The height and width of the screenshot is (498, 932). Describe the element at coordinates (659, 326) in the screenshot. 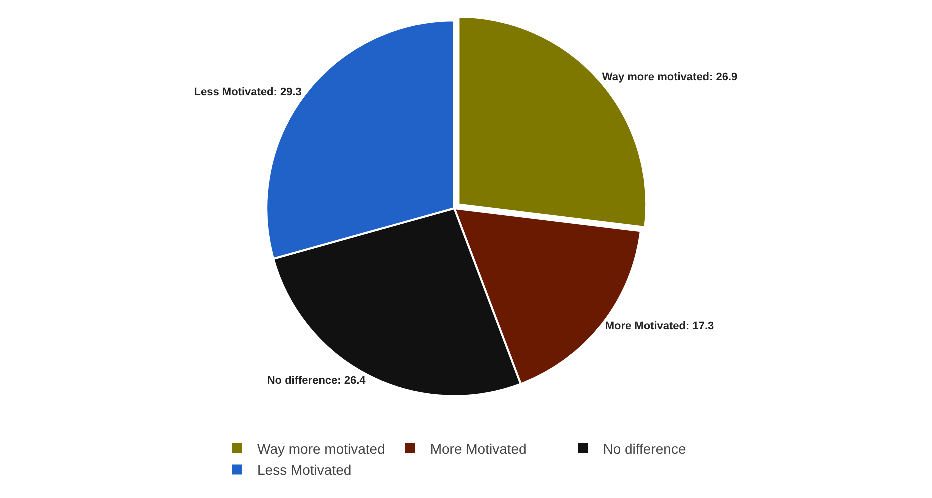

I see `data-label: More Motivated: 17.3` at that location.